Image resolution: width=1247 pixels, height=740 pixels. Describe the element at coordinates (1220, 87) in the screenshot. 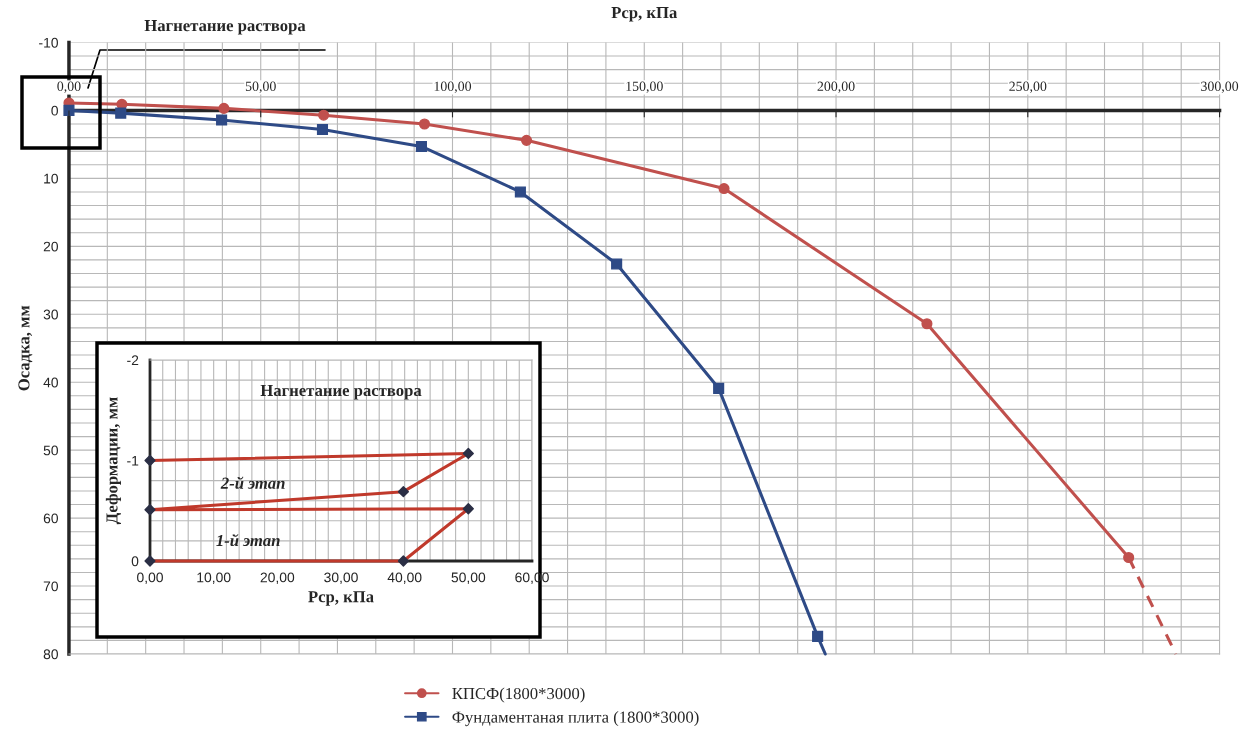

I see `x-tick-label: 300,00` at that location.